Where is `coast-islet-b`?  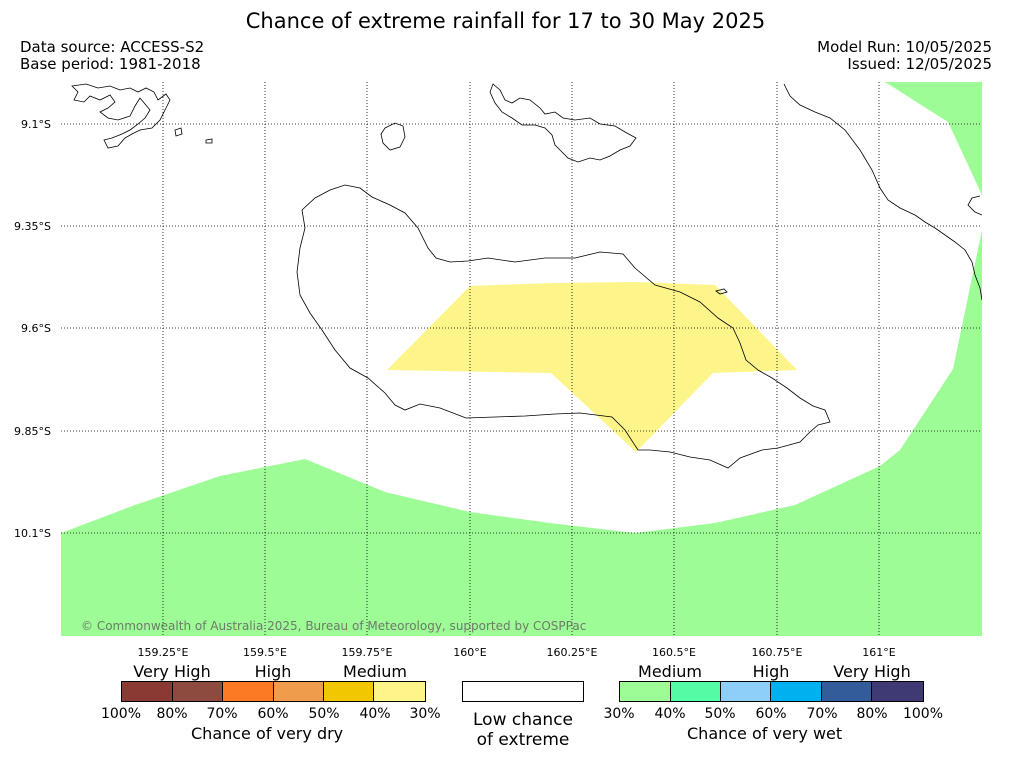 coast-islet-b is located at coordinates (209, 141).